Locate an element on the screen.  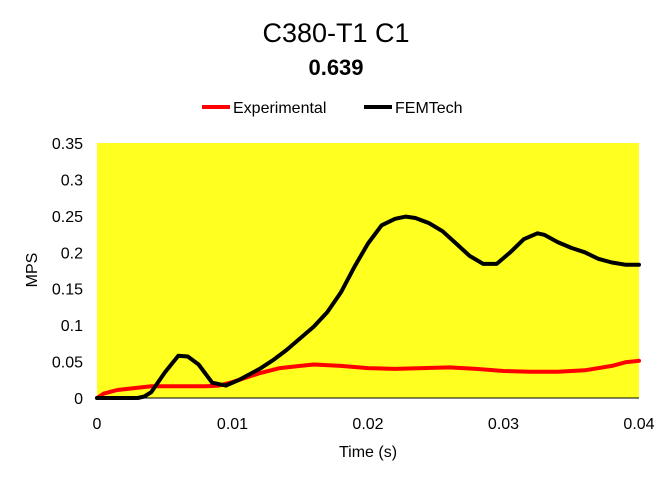
x-tick-label: 0.01 is located at coordinates (232, 424).